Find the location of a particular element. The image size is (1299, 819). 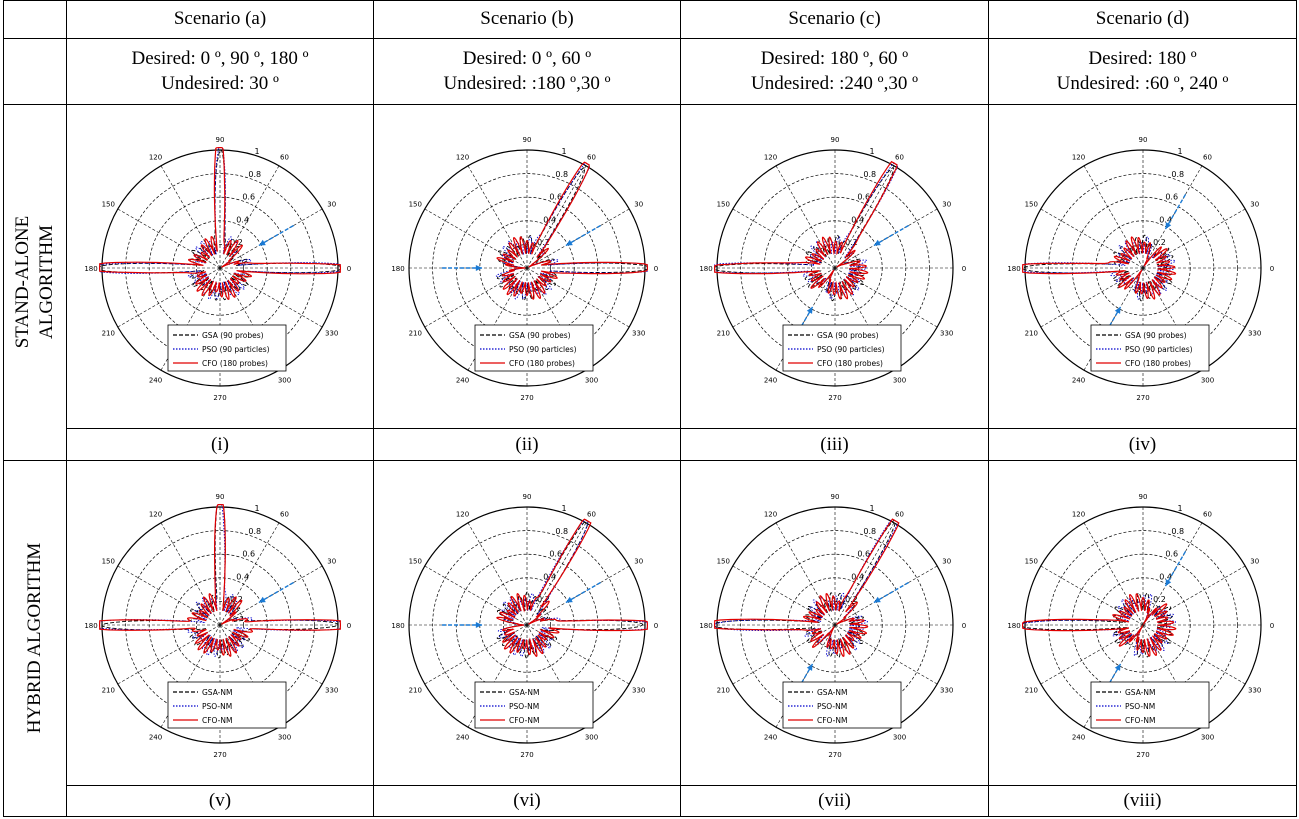

hybrid-caption-row: (v) (vi) (vii) (viii) is located at coordinates (650, 800).